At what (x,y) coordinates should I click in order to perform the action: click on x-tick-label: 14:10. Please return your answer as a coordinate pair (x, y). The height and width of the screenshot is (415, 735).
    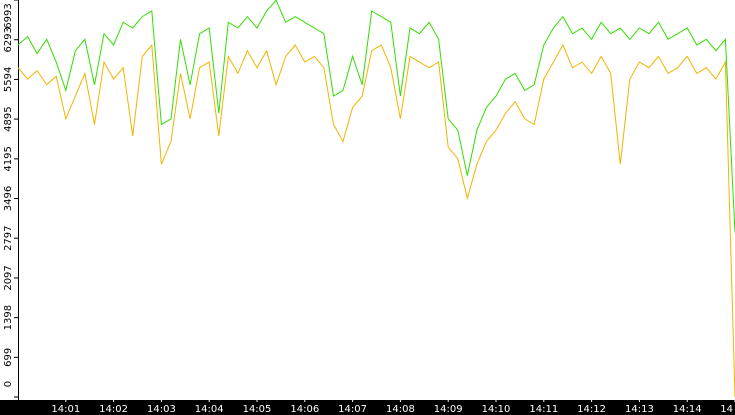
    Looking at the image, I should click on (496, 409).